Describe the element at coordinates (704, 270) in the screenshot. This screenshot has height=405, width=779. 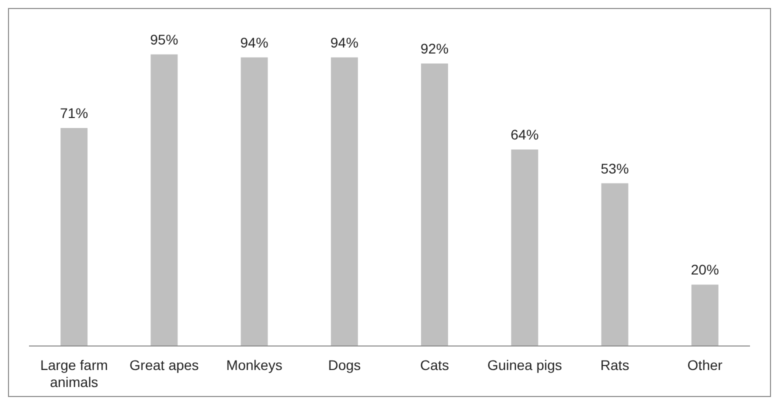
I see `data-label: 20%` at that location.